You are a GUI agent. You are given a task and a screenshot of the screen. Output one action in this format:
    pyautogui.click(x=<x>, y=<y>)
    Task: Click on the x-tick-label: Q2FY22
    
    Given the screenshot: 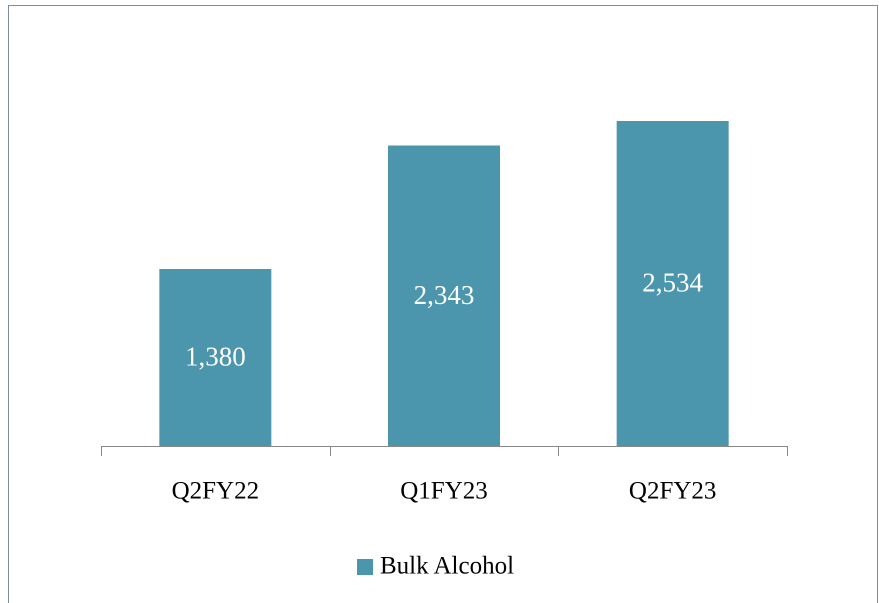 What is the action you would take?
    pyautogui.click(x=216, y=491)
    